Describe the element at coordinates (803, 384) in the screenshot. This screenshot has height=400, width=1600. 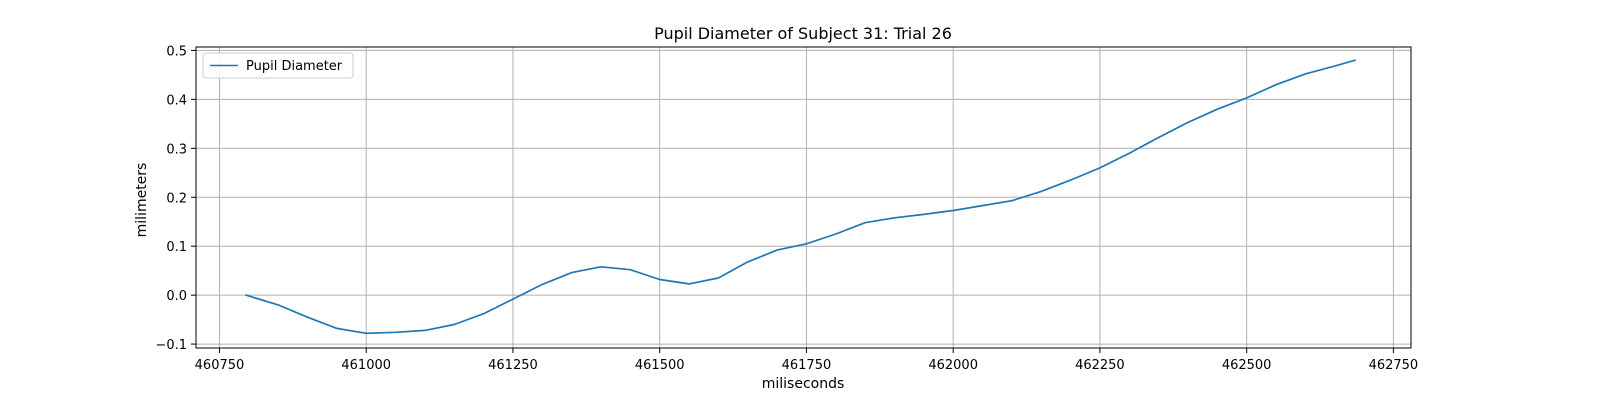
I see `x-axis-title: miliseconds` at that location.